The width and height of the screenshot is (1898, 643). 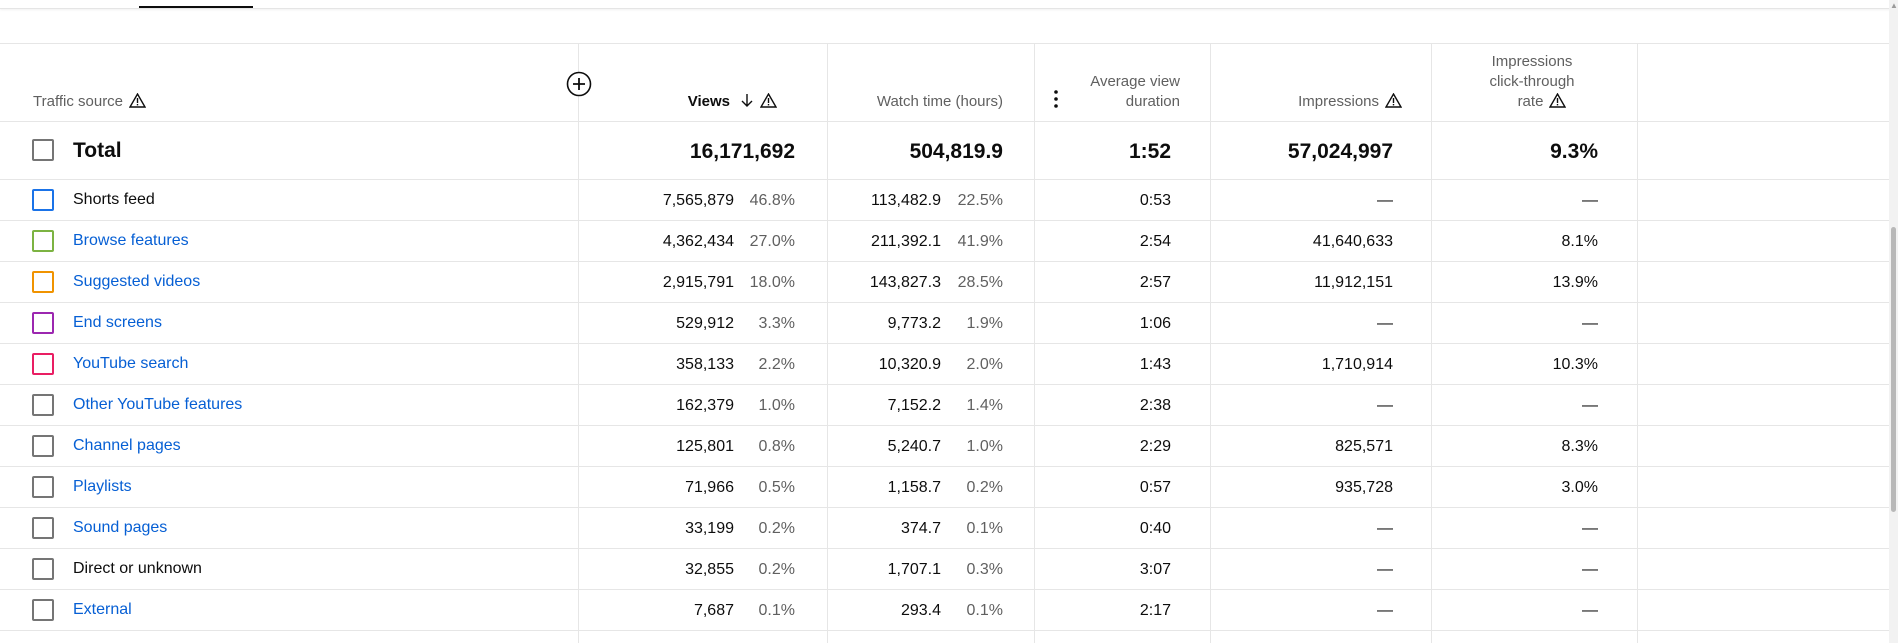 What do you see at coordinates (1893, 369) in the screenshot?
I see `scrollbar-thumb` at bounding box center [1893, 369].